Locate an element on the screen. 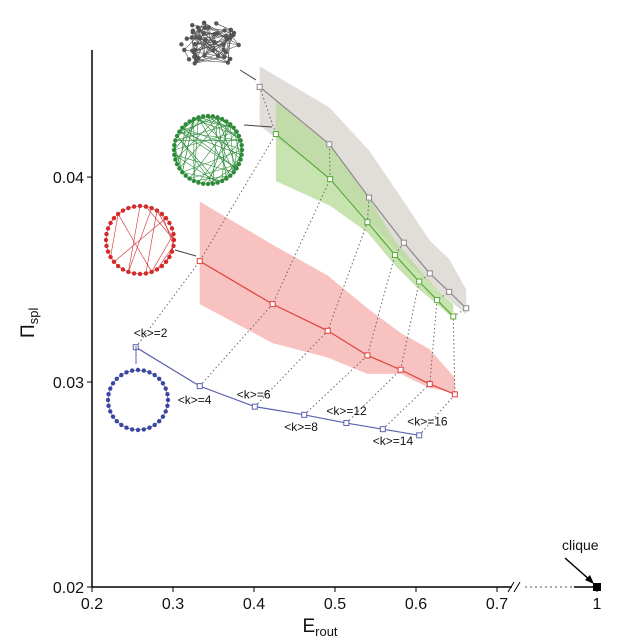 This screenshot has height=643, width=636. clique-arrow is located at coordinates (578, 569).